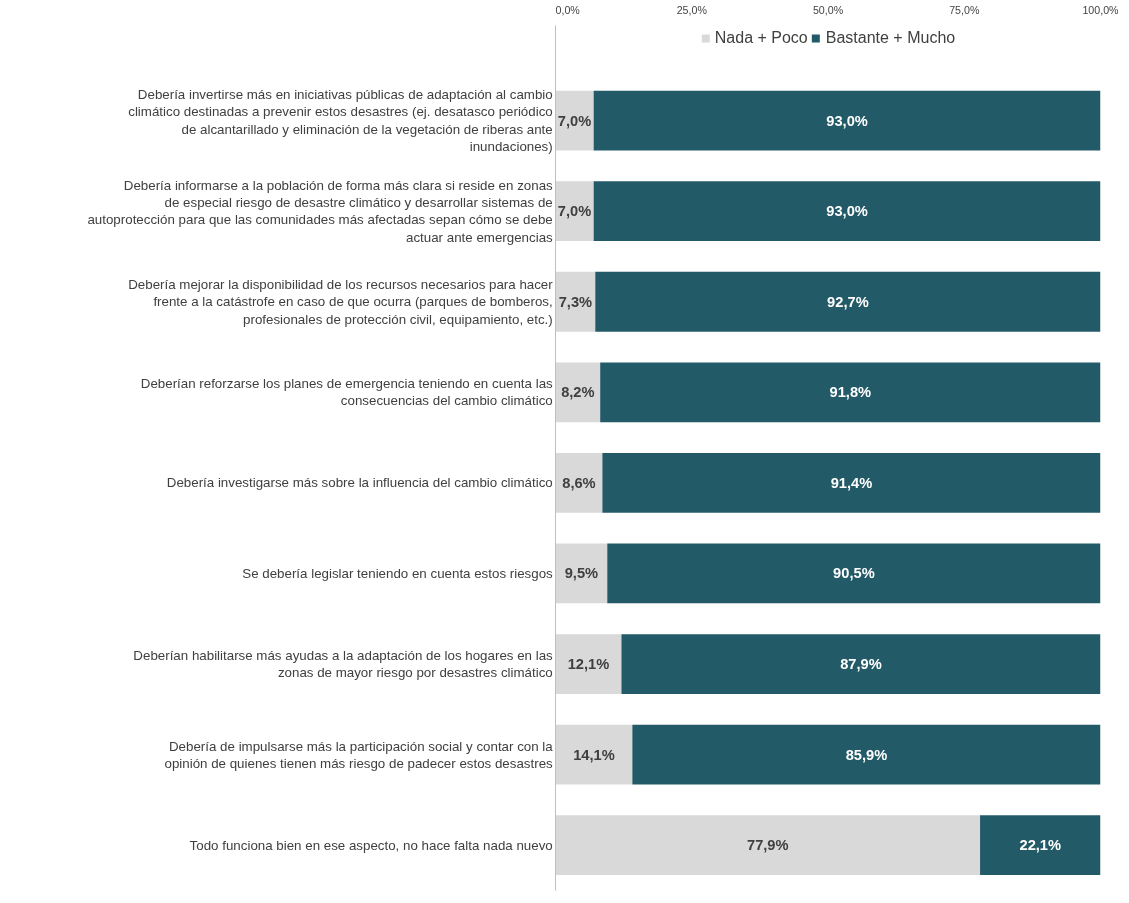 This screenshot has width=1129, height=903. I want to click on x-tick-label: 100,0%, so click(1101, 9).